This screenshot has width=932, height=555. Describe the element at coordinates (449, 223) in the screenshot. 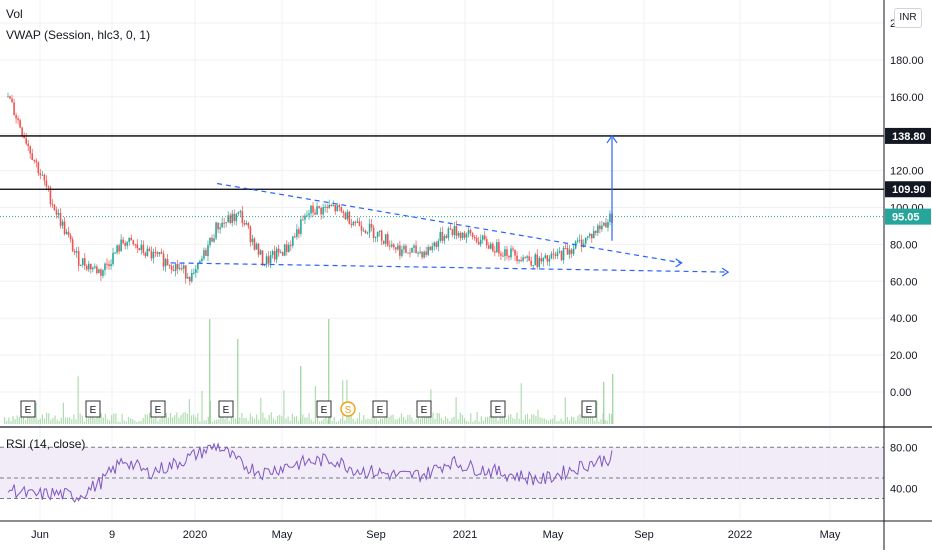

I see `trendline` at that location.